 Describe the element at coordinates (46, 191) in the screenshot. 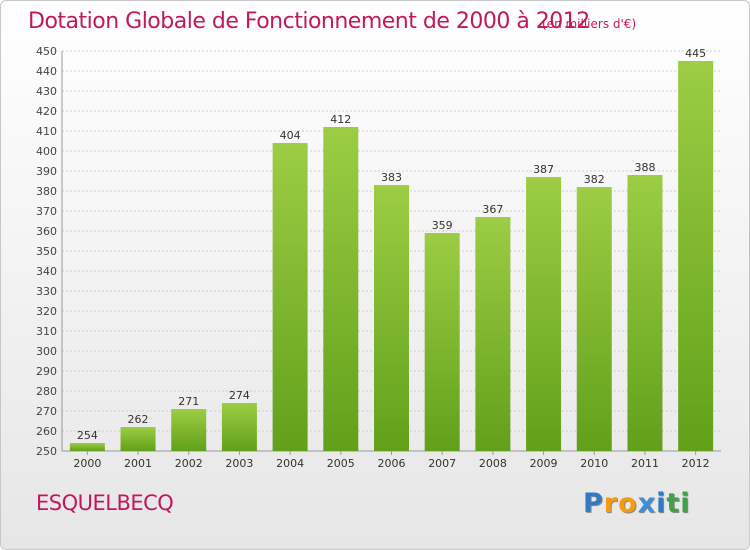

I see `y-tick-label: 380` at that location.